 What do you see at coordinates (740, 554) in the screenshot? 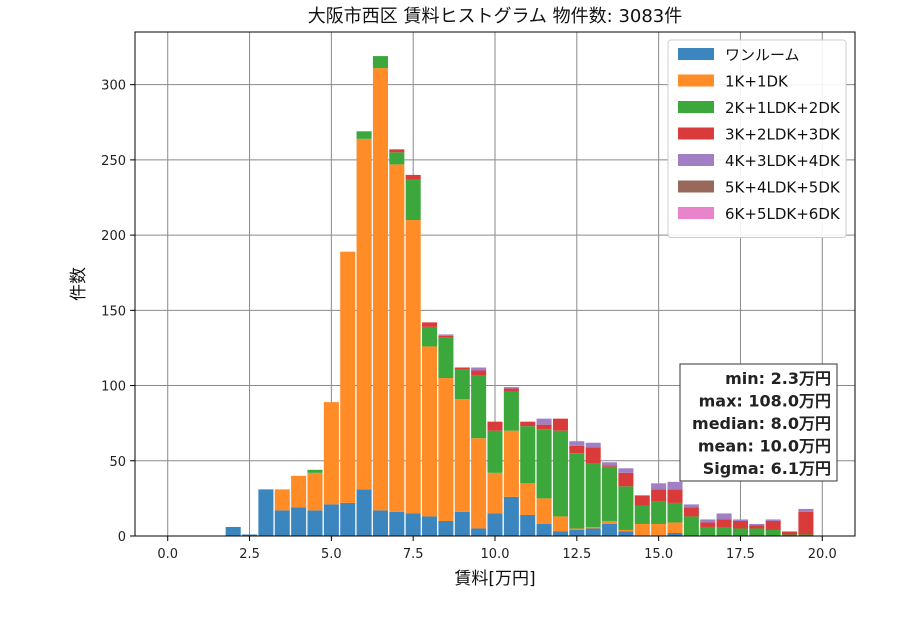
I see `x-tick-label: 17.5` at bounding box center [740, 554].